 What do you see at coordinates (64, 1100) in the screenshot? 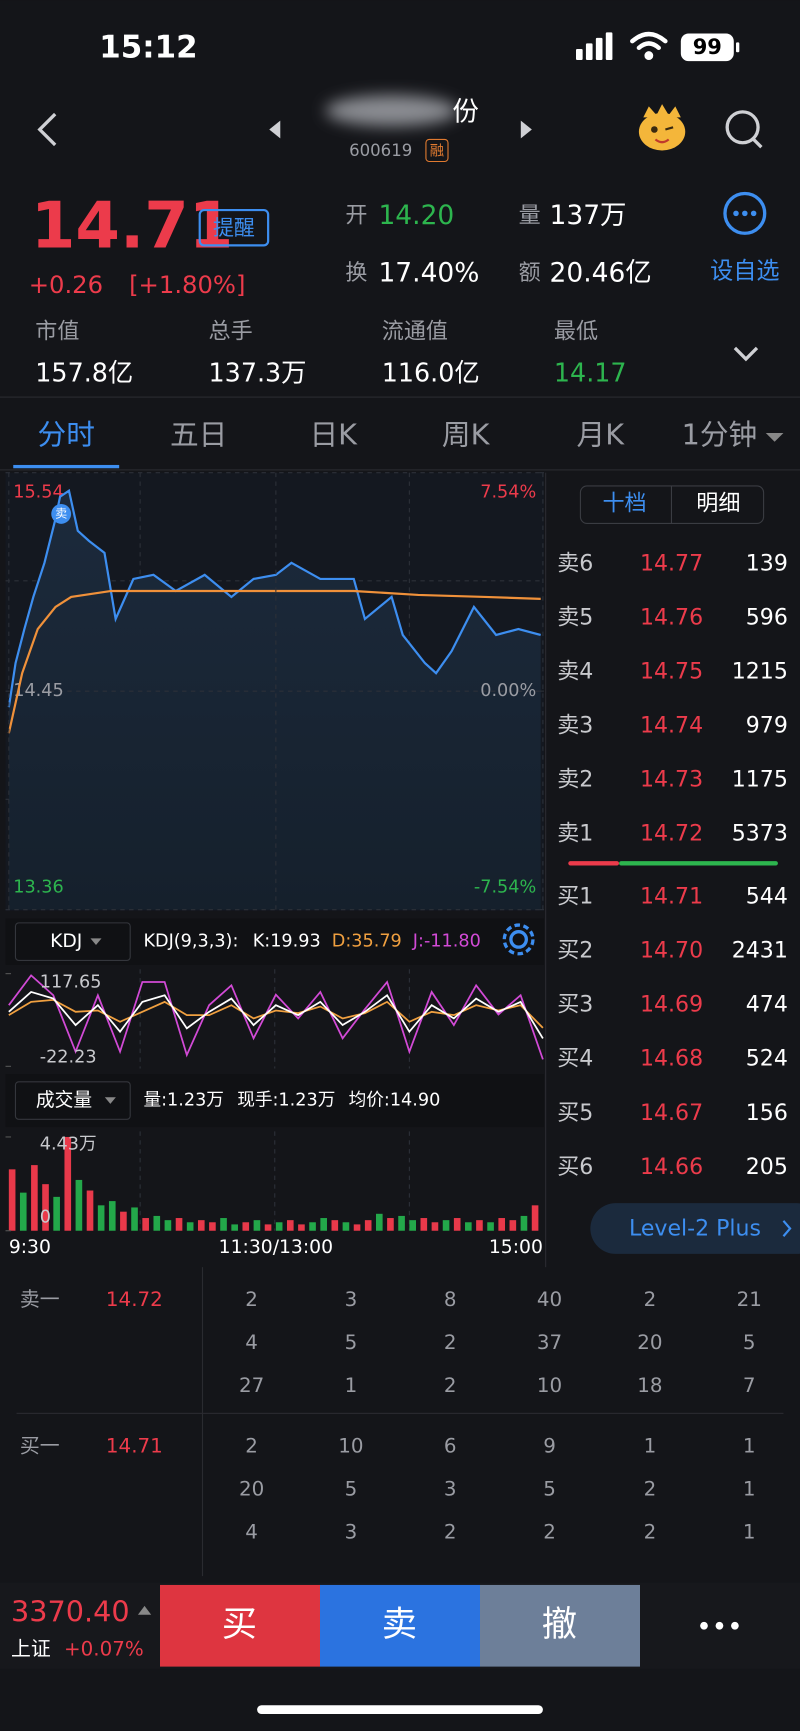
I see `volume-selector-label: 成交量` at bounding box center [64, 1100].